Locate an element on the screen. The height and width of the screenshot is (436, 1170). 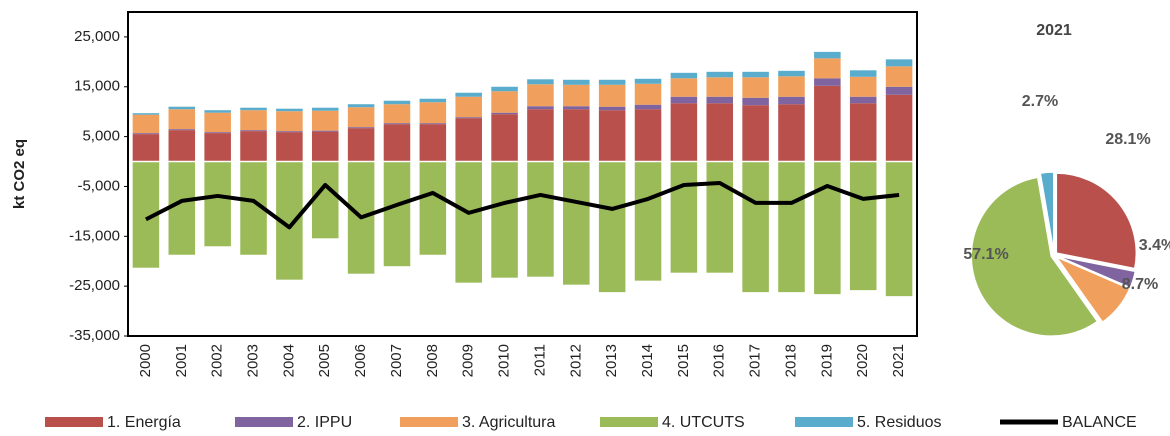
pie-label: 3.4% is located at coordinates (1154, 245).